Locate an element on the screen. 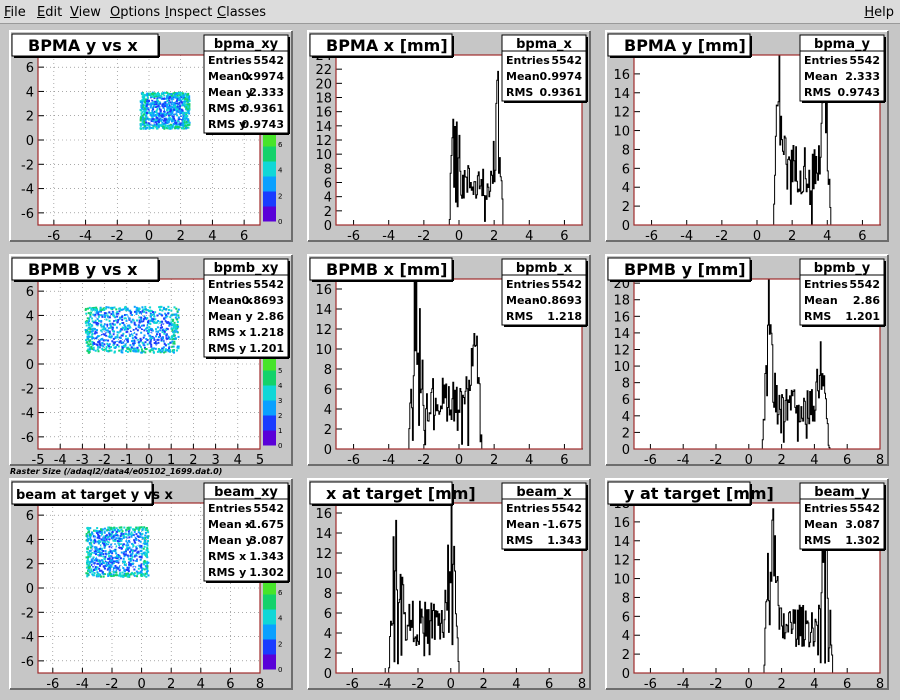 The width and height of the screenshot is (900, 700). x-tick-label: 6 is located at coordinates (244, 236).